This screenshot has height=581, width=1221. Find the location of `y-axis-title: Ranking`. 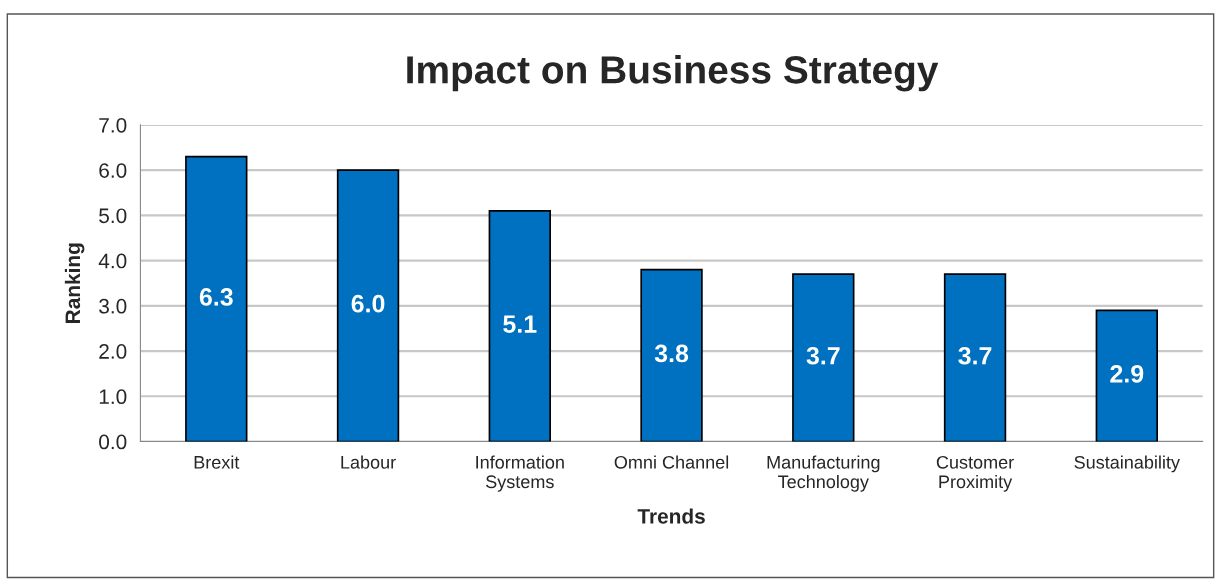

y-axis-title: Ranking is located at coordinates (74, 283).